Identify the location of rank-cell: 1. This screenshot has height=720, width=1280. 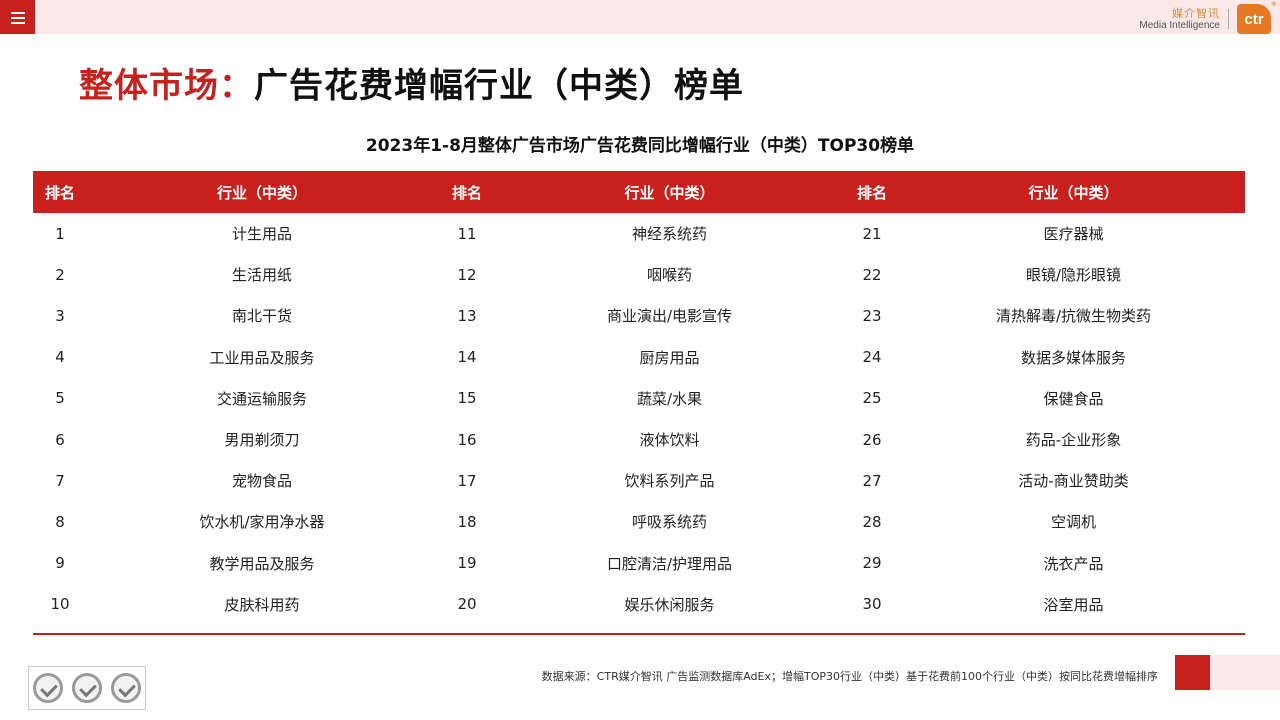
(60, 233).